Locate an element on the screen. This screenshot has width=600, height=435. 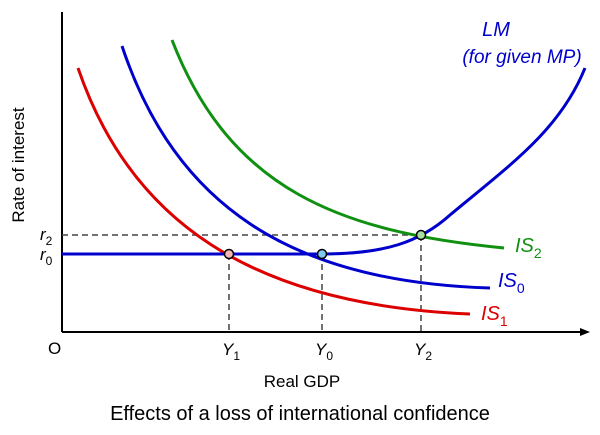
is2-label: IS2 is located at coordinates (528, 248).